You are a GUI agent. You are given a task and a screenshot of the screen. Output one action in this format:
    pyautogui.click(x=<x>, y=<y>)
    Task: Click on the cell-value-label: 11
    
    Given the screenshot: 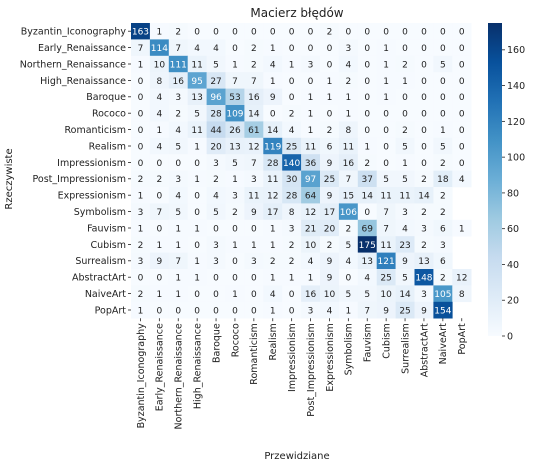 What is the action you would take?
    pyautogui.click(x=404, y=197)
    